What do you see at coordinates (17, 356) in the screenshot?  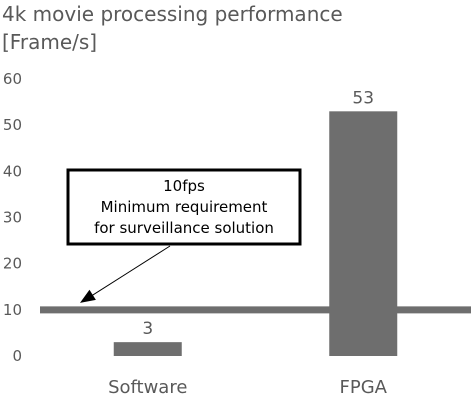 I see `y-tick-label: 0` at bounding box center [17, 356].